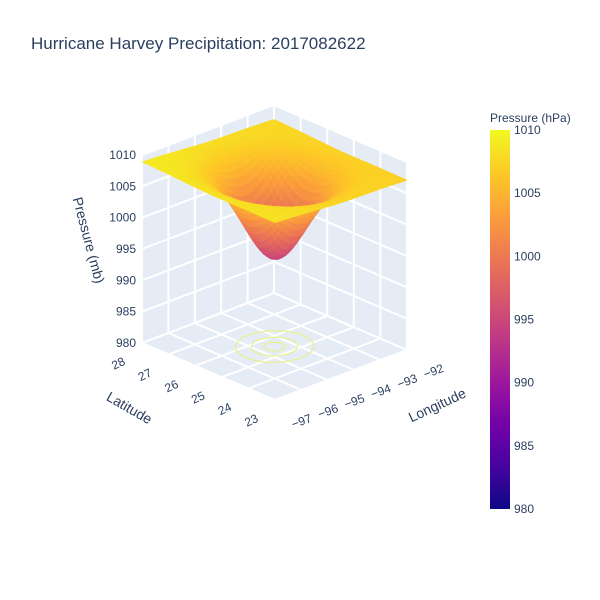 This screenshot has height=600, width=600. Describe the element at coordinates (171, 386) in the screenshot. I see `latitude-tick-label: 26` at that location.